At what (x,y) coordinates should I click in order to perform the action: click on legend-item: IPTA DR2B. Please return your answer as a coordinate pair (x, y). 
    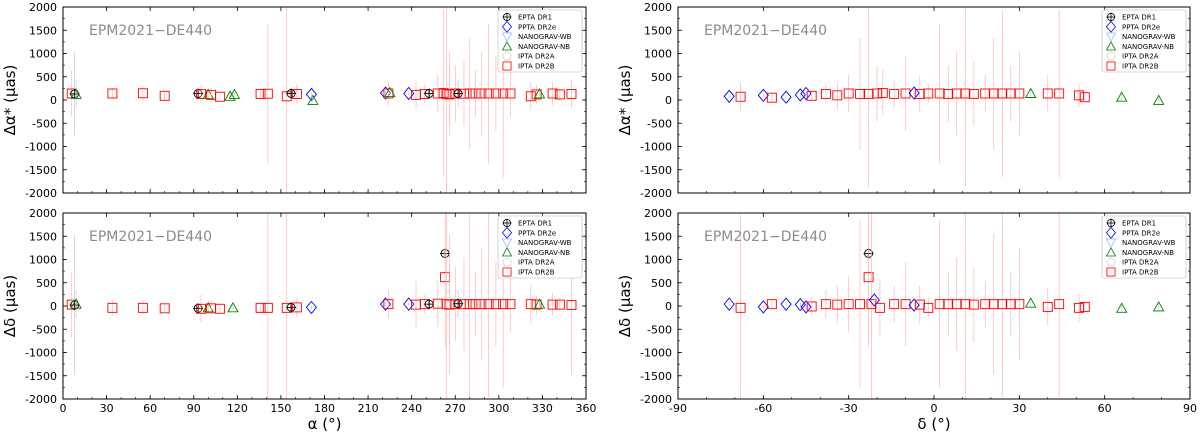
    Looking at the image, I should click on (528, 272).